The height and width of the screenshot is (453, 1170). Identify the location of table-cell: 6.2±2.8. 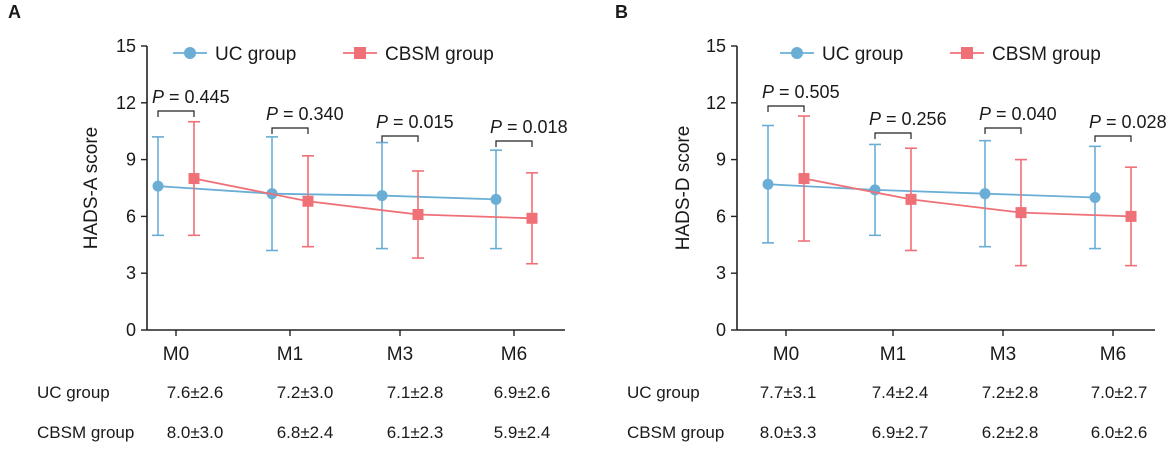
(1010, 432).